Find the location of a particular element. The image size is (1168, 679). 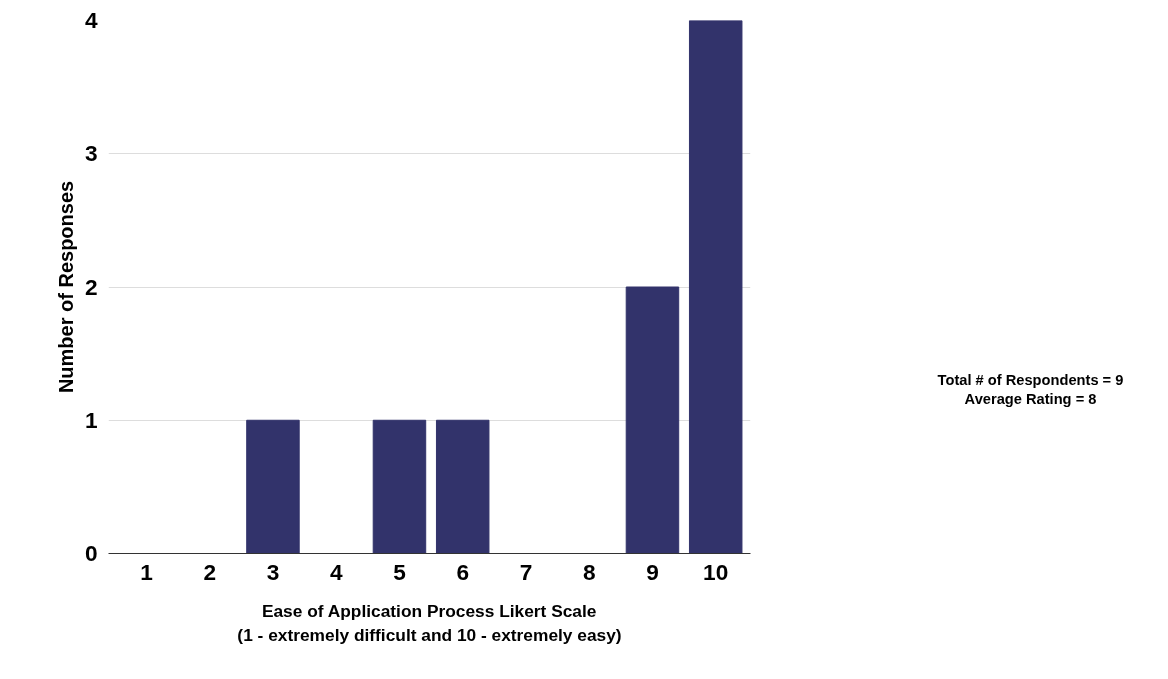

y-tick-label: 4 is located at coordinates (91, 20).